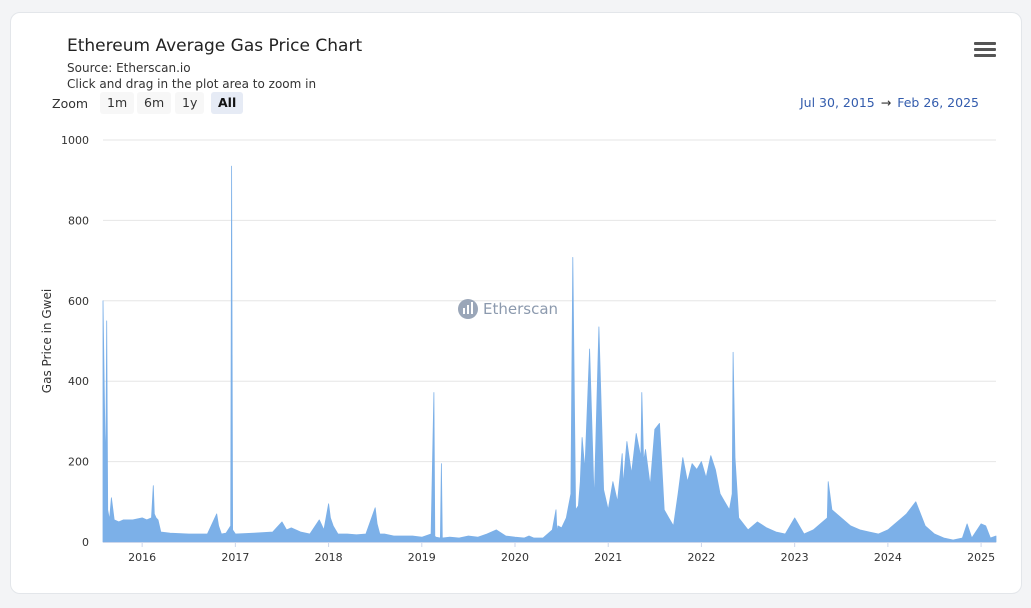  Describe the element at coordinates (190, 103) in the screenshot. I see `zoom-1y-button: 1y` at that location.